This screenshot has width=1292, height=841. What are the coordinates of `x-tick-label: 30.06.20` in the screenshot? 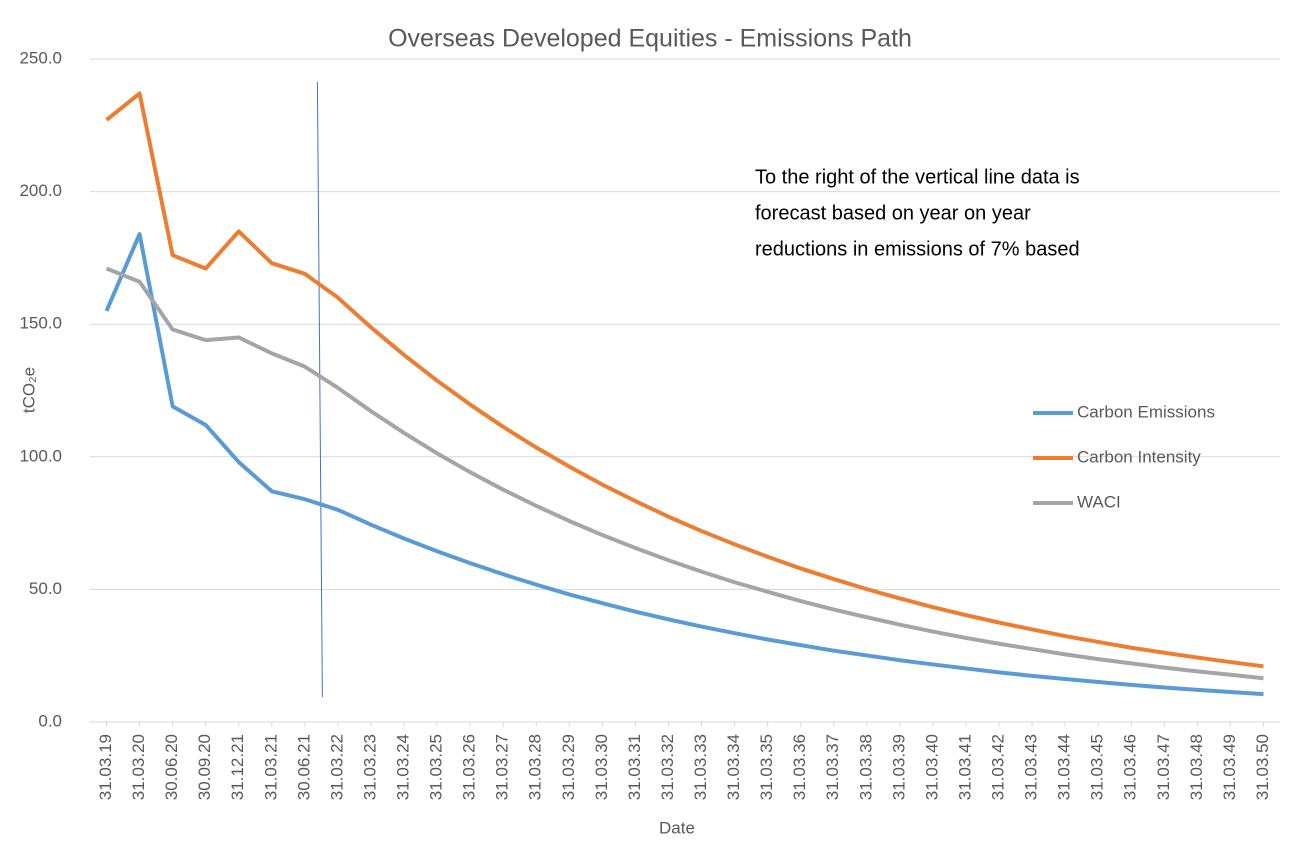 It's located at (171, 767).